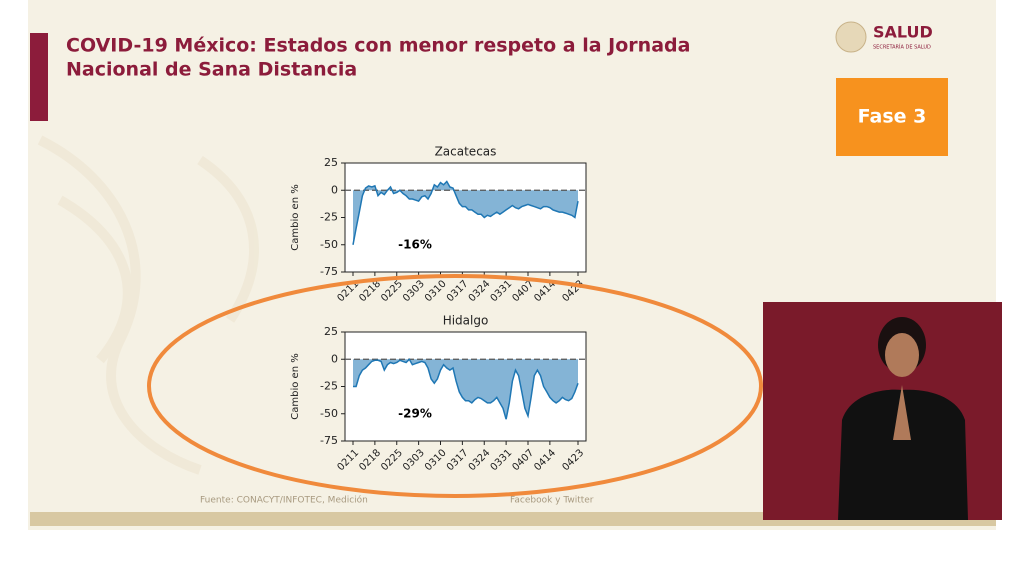 This screenshot has height=584, width=1024. I want to click on logo-text: SALUD, so click(903, 32).